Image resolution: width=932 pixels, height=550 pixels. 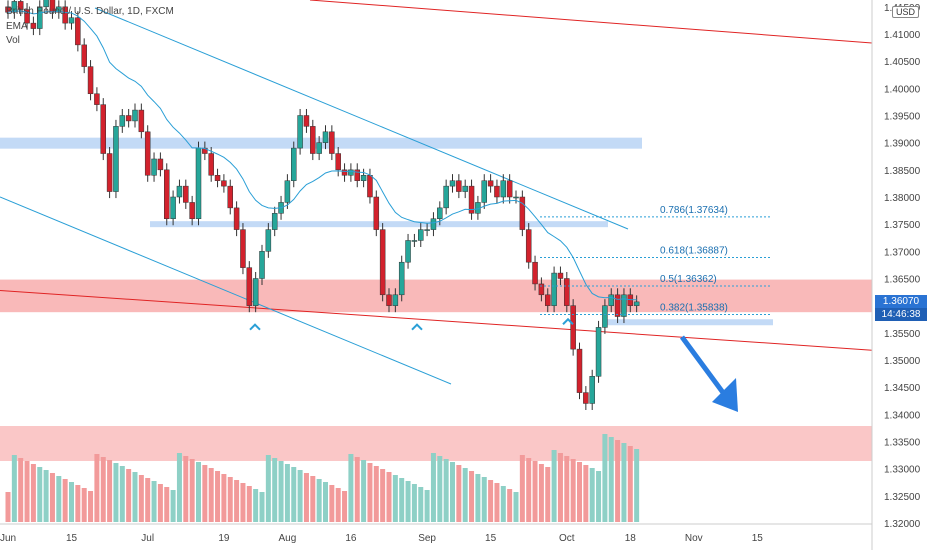 I want to click on price-tick-label: 1.37500, so click(x=902, y=225).